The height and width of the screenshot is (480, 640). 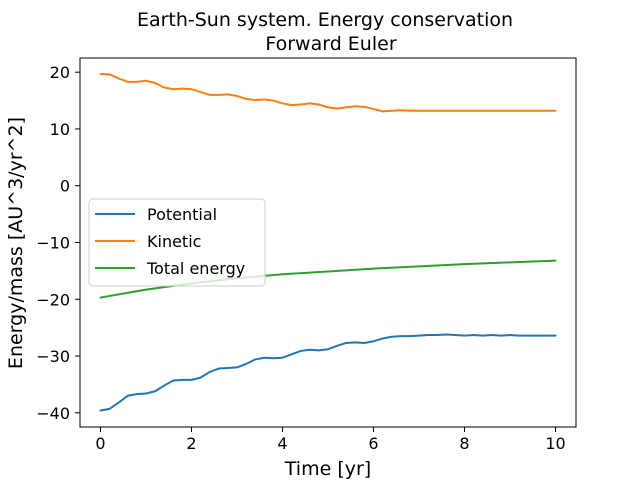 What do you see at coordinates (53, 413) in the screenshot?
I see `y-tick-label: −40` at bounding box center [53, 413].